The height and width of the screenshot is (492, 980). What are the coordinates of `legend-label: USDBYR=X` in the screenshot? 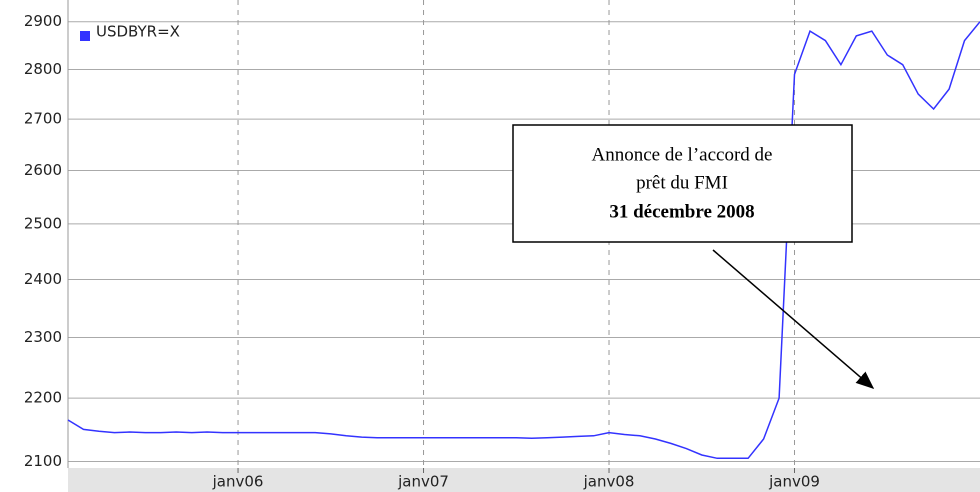 It's located at (138, 32).